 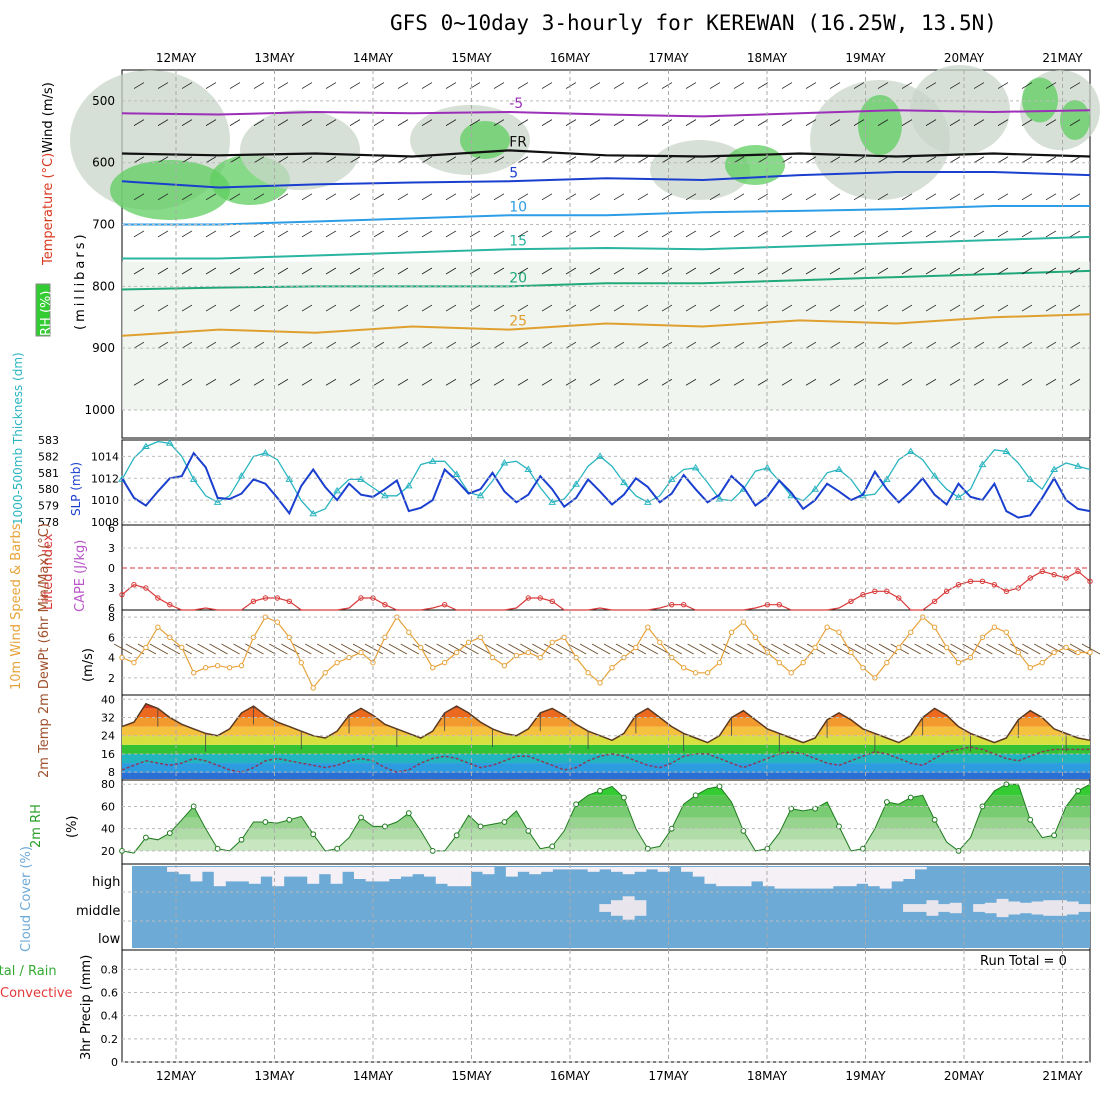 I want to click on temp-contour-label: 15, so click(x=518, y=241).